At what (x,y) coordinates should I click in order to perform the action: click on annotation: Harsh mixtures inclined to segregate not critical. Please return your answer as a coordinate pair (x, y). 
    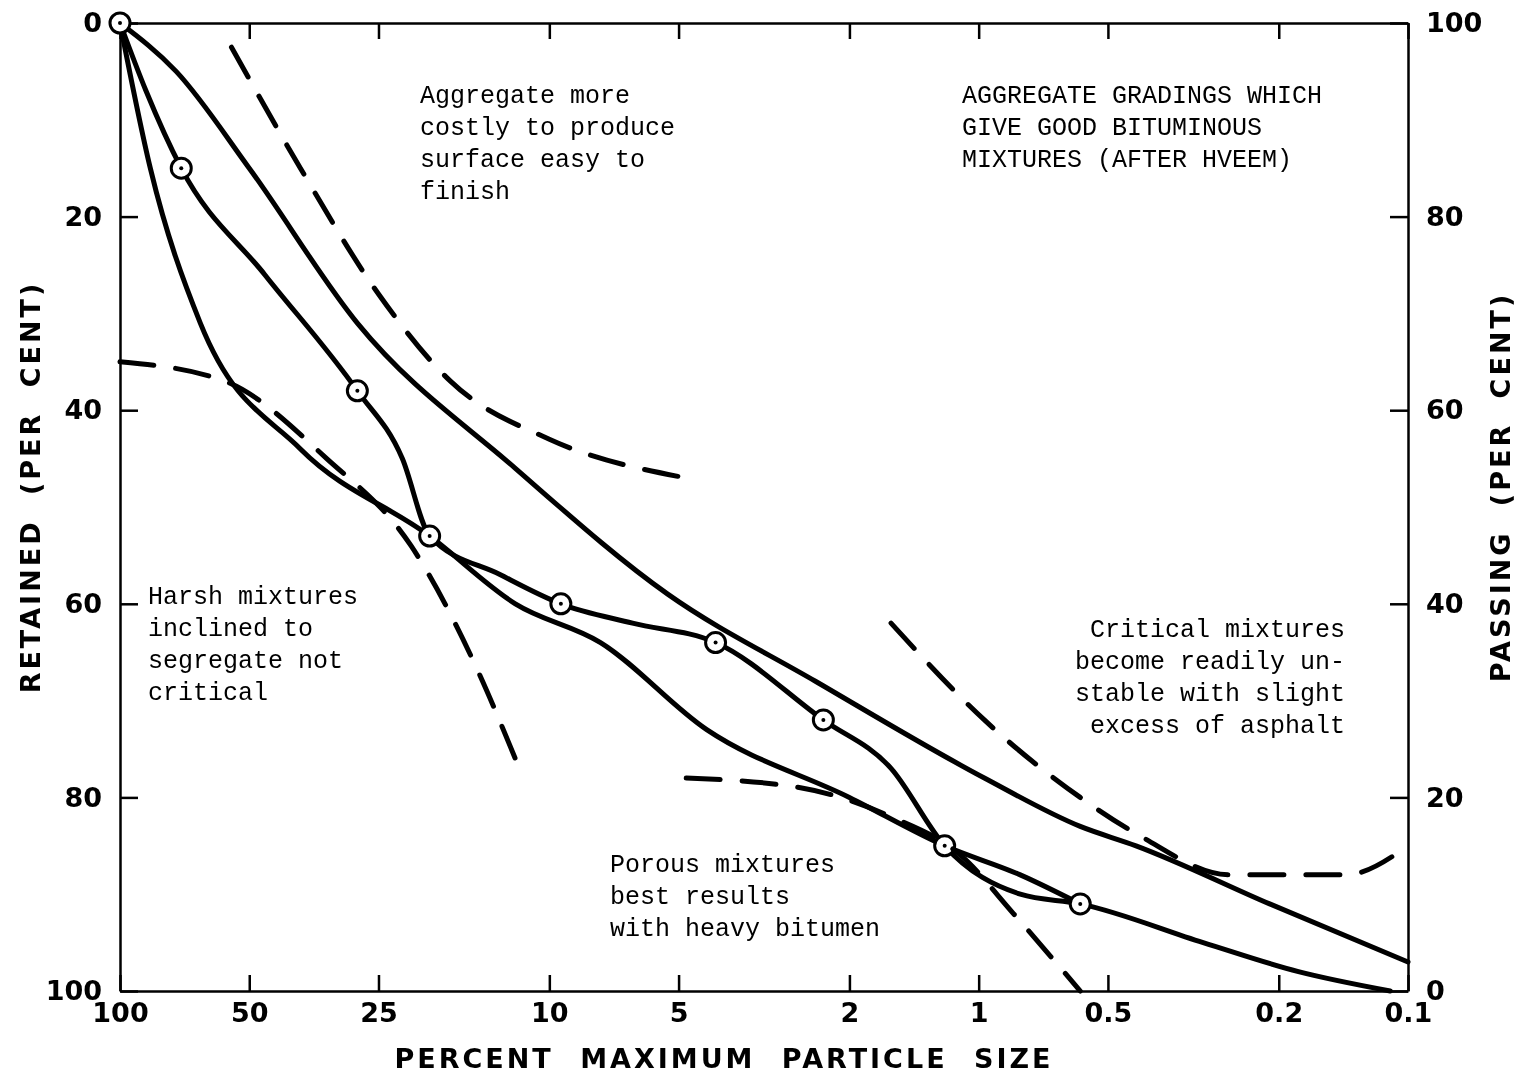
    Looking at the image, I should click on (253, 645).